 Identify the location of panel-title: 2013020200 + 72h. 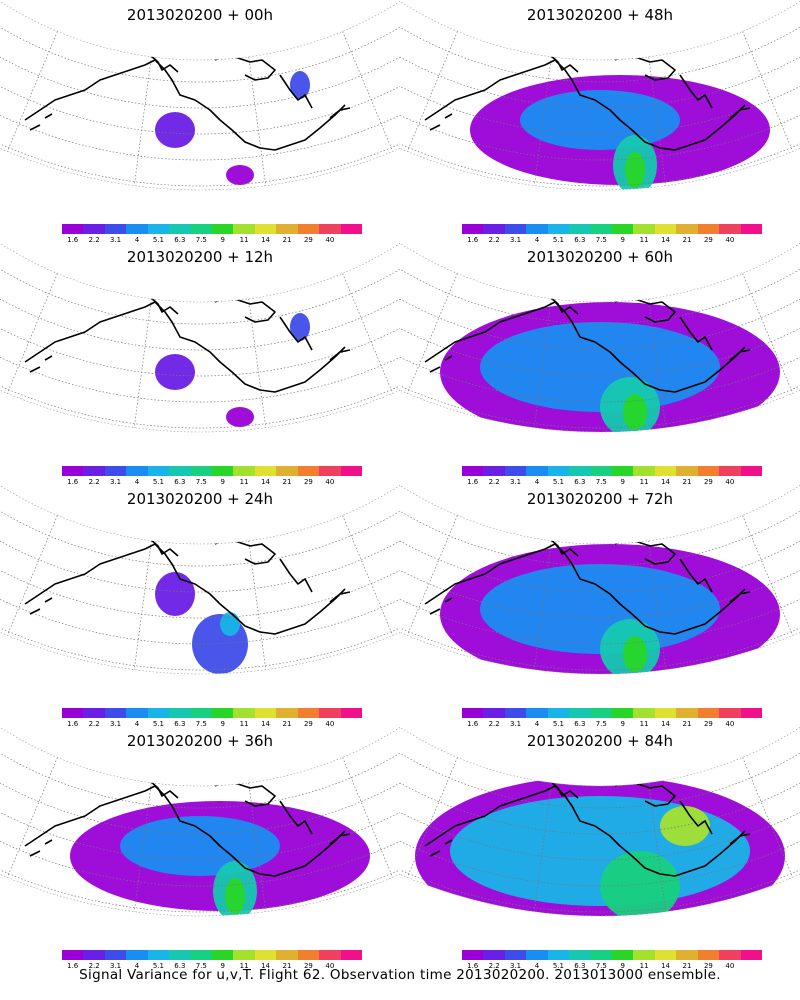
(600, 499).